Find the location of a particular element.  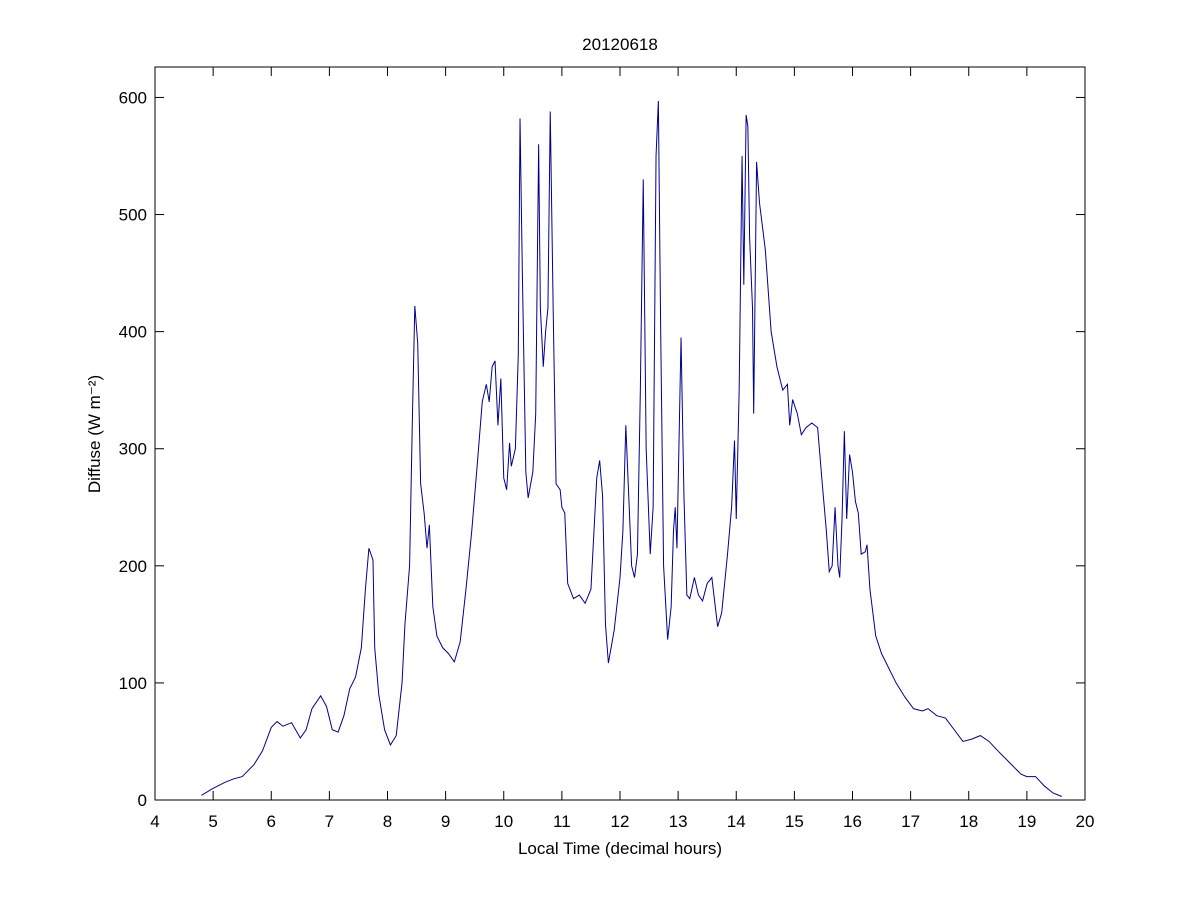

x-tick-label: 9 is located at coordinates (445, 821).